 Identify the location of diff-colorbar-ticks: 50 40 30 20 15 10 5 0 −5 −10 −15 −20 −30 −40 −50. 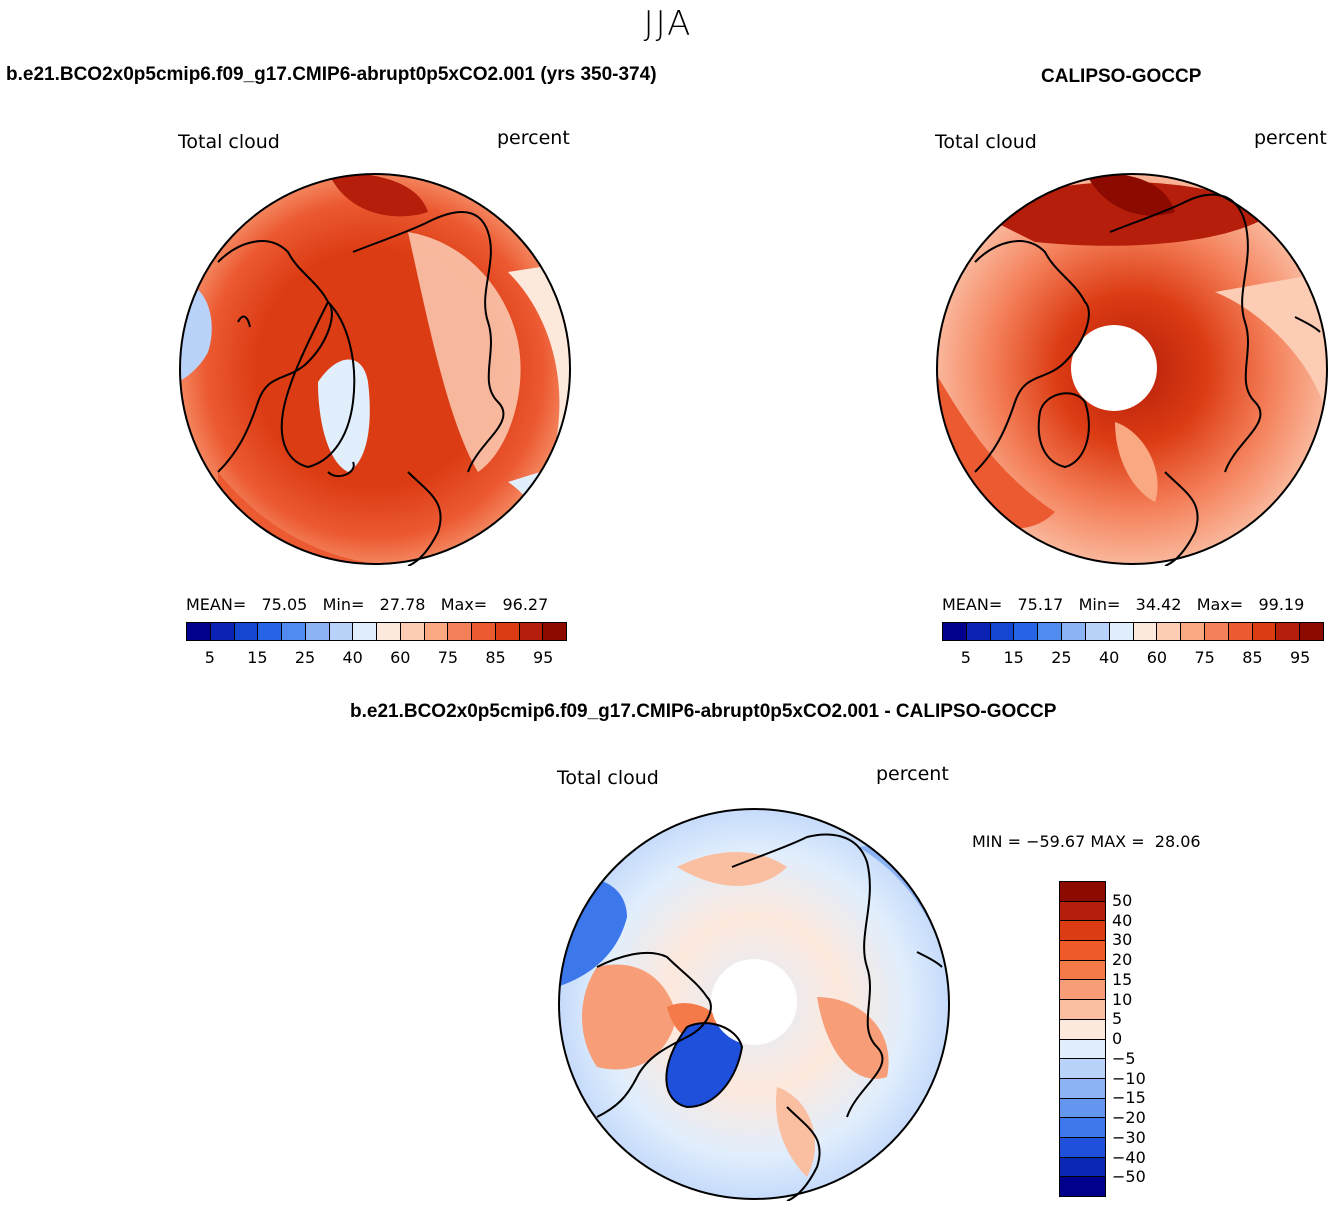
(1142, 1039).